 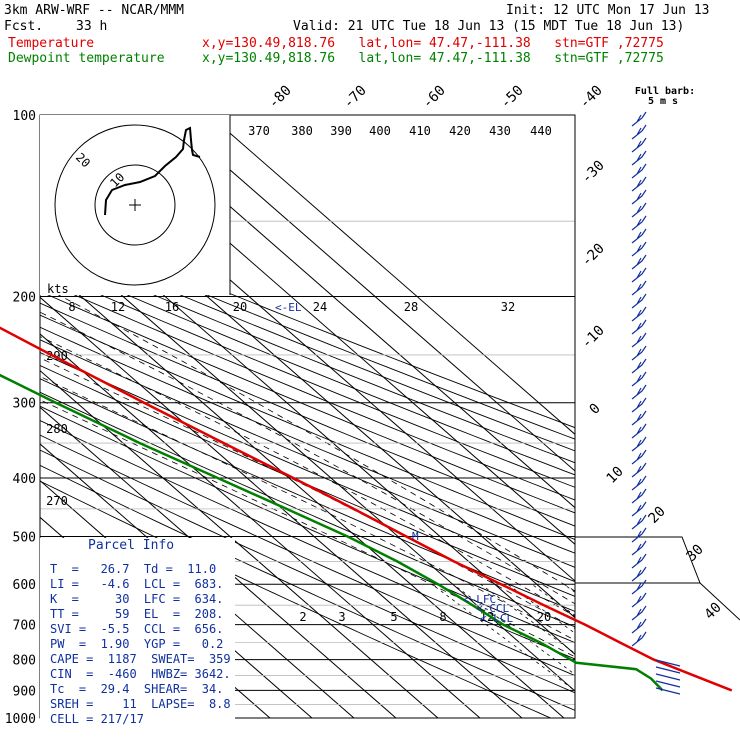 I want to click on isotherm-label: -70, so click(x=355, y=97).